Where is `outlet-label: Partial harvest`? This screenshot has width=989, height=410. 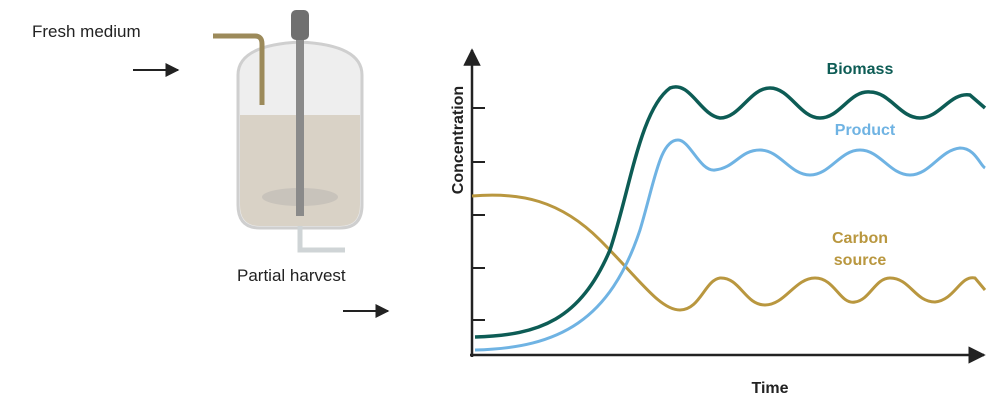 outlet-label: Partial harvest is located at coordinates (291, 275).